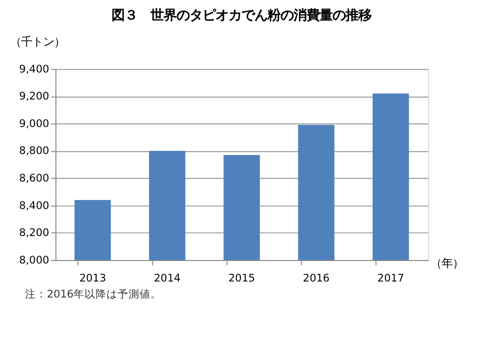 The height and width of the screenshot is (348, 493). What do you see at coordinates (92, 278) in the screenshot?
I see `x-tick-label: 2013` at bounding box center [92, 278].